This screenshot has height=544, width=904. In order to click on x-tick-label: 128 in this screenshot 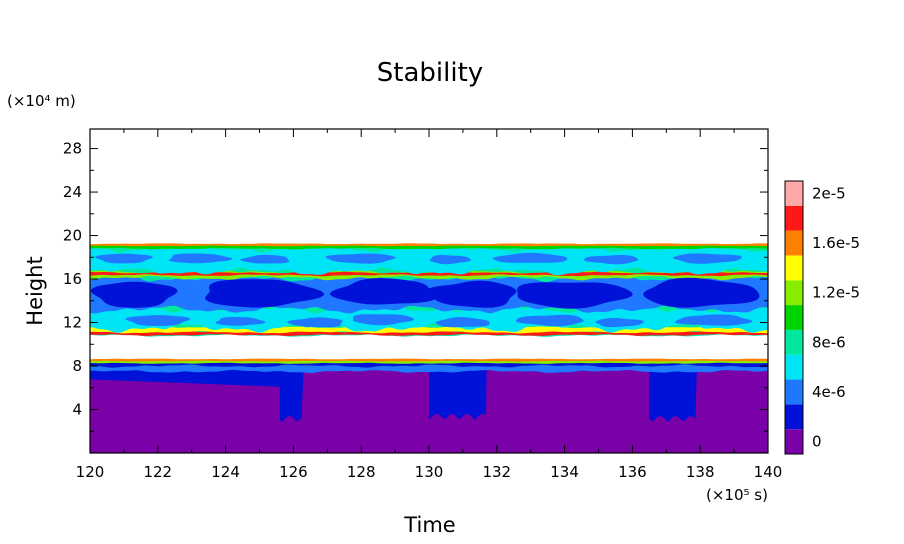, I will do `click(361, 472)`.